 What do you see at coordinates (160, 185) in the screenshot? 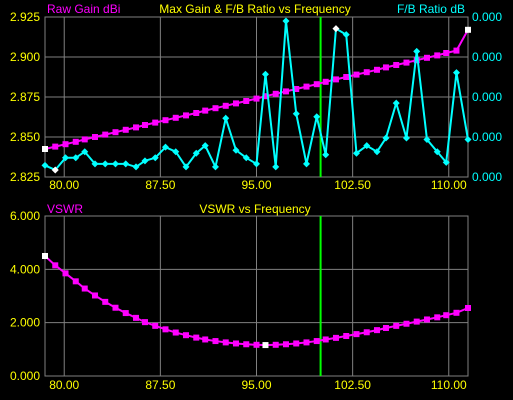
I see `gain-x-tick-label: 87.50` at bounding box center [160, 185].